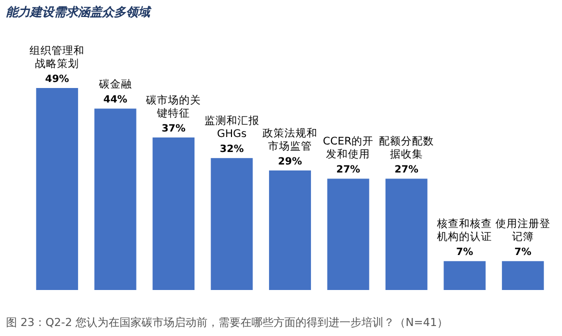 This screenshot has width=562, height=336. What do you see at coordinates (78, 12) in the screenshot?
I see `title: 能力建设需求涵盖众多领域` at bounding box center [78, 12].